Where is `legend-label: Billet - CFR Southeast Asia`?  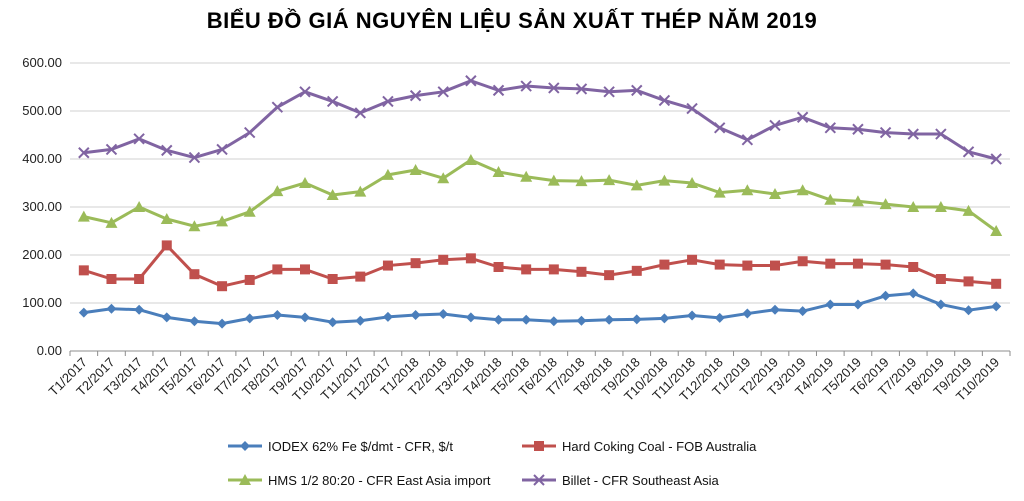 legend-label: Billet - CFR Southeast Asia is located at coordinates (641, 480).